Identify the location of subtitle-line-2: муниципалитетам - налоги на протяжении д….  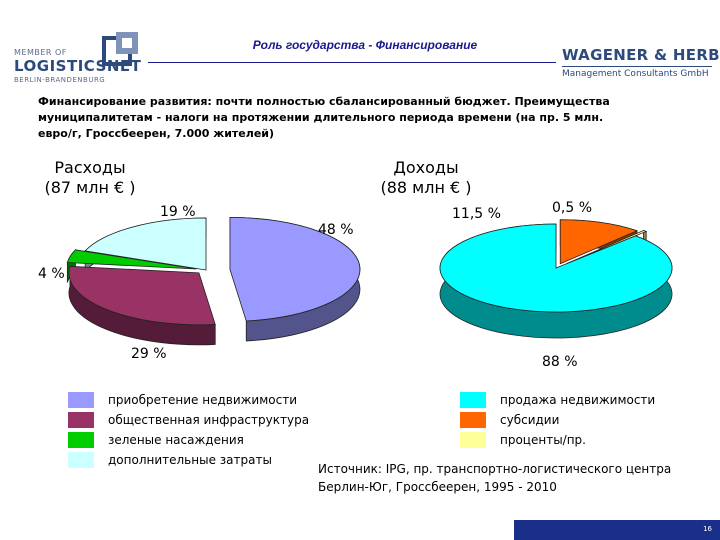
(321, 117).